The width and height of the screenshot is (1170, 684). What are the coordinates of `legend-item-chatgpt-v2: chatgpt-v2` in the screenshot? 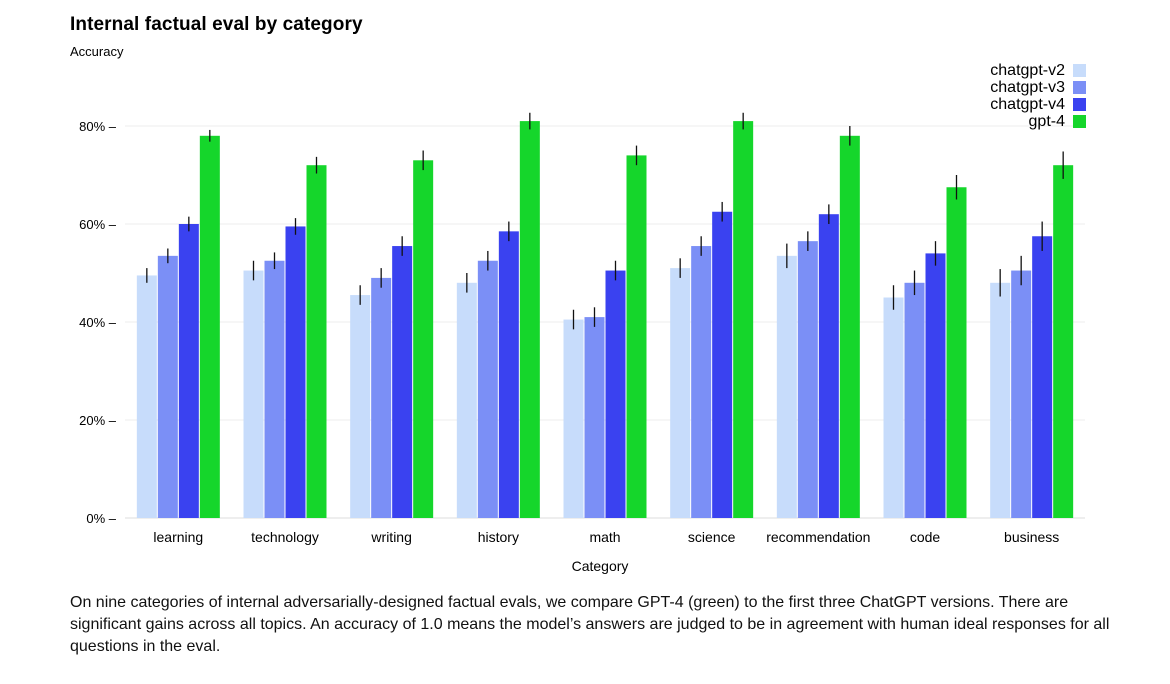 It's located at (1038, 70).